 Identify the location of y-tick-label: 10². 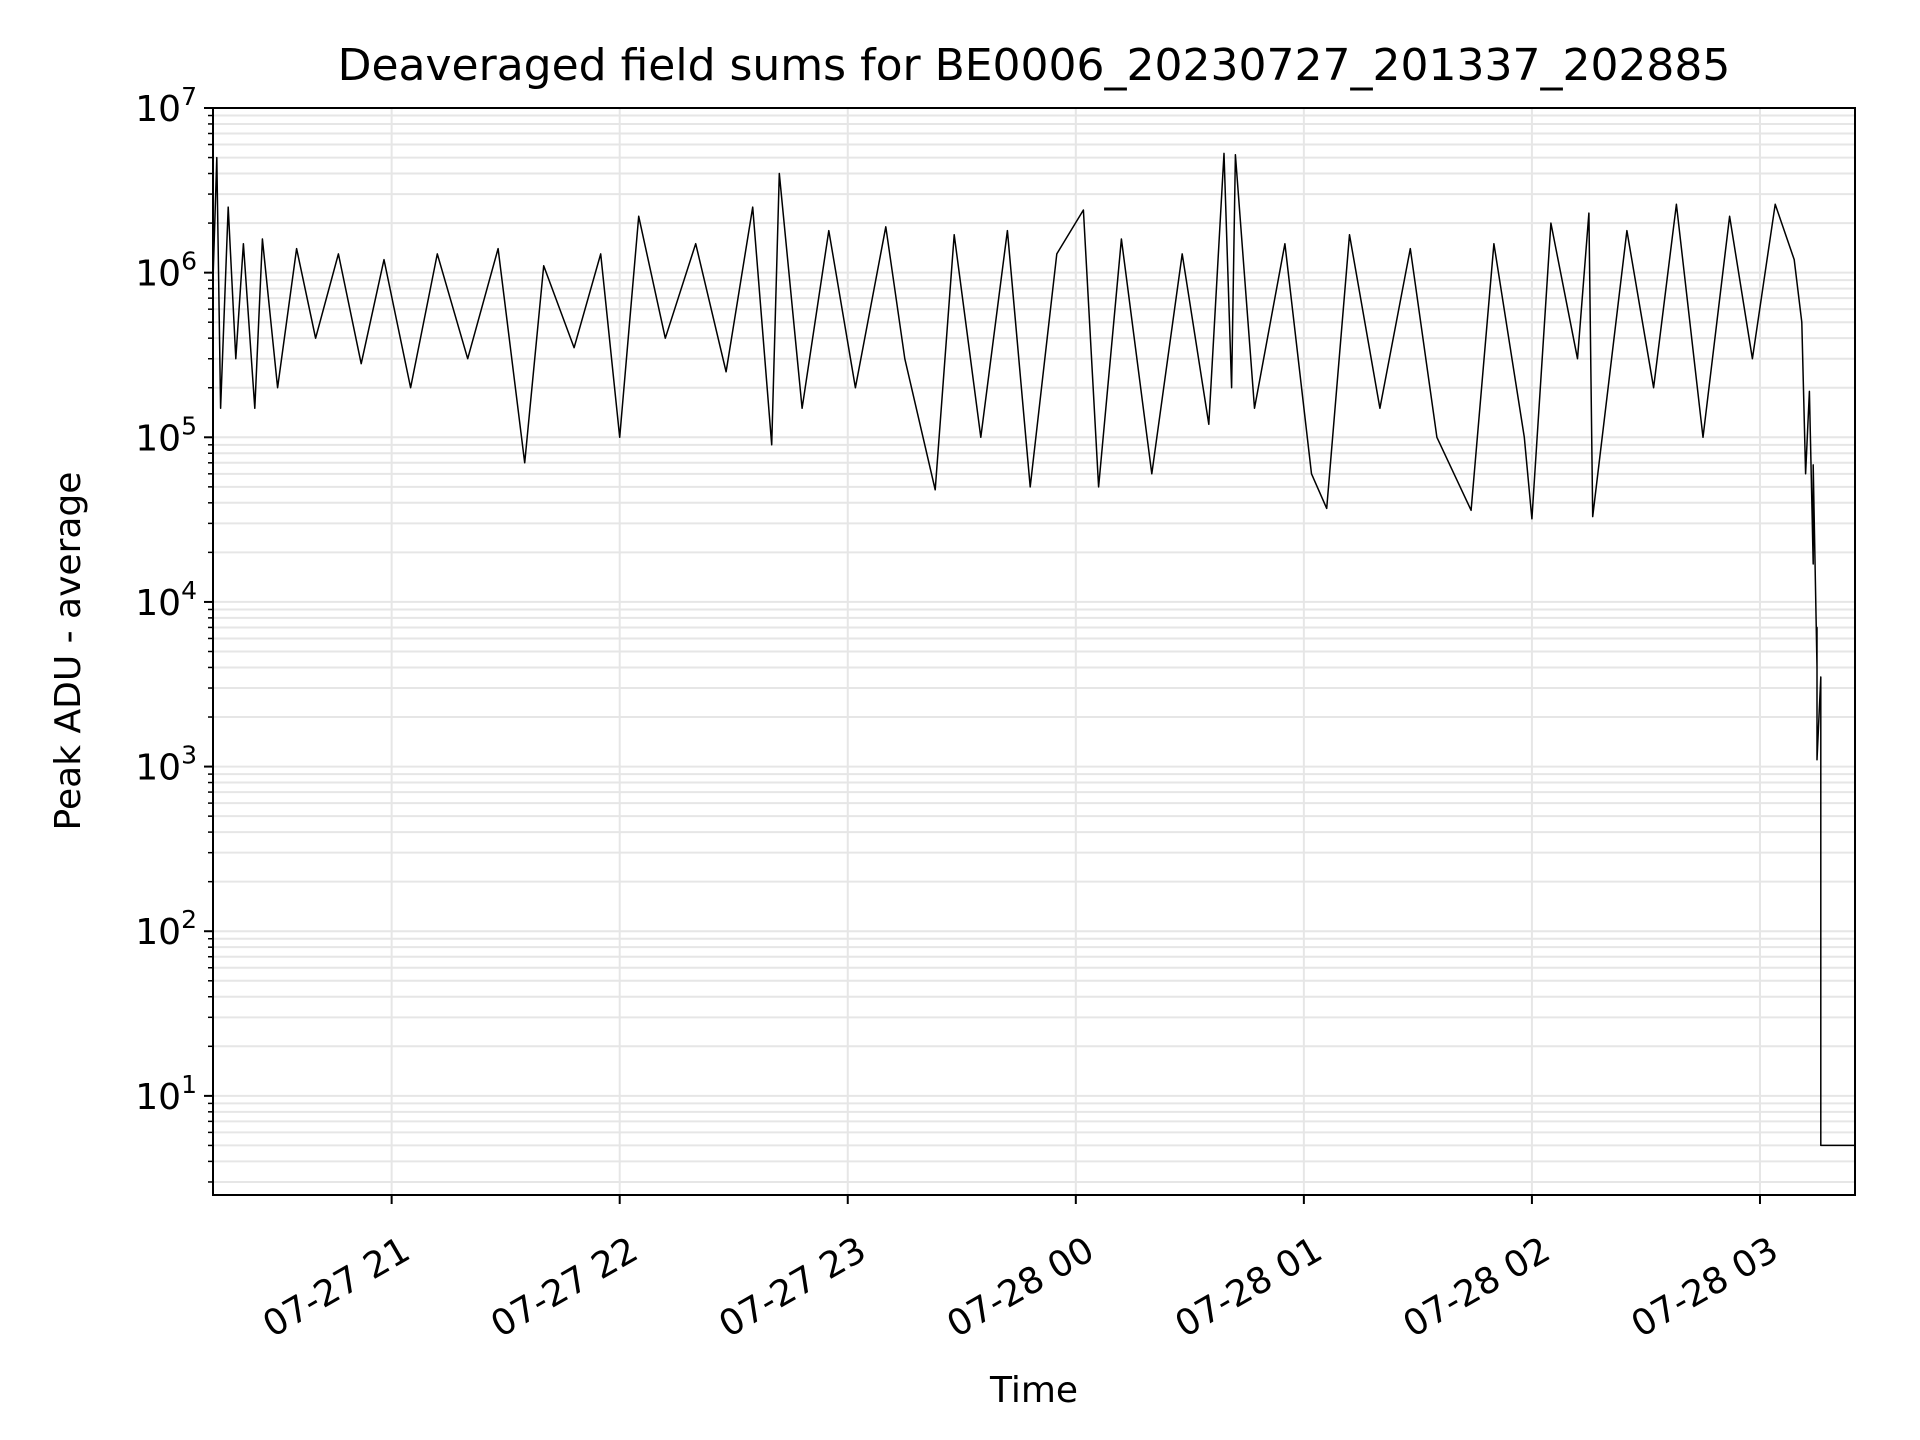
(166, 929).